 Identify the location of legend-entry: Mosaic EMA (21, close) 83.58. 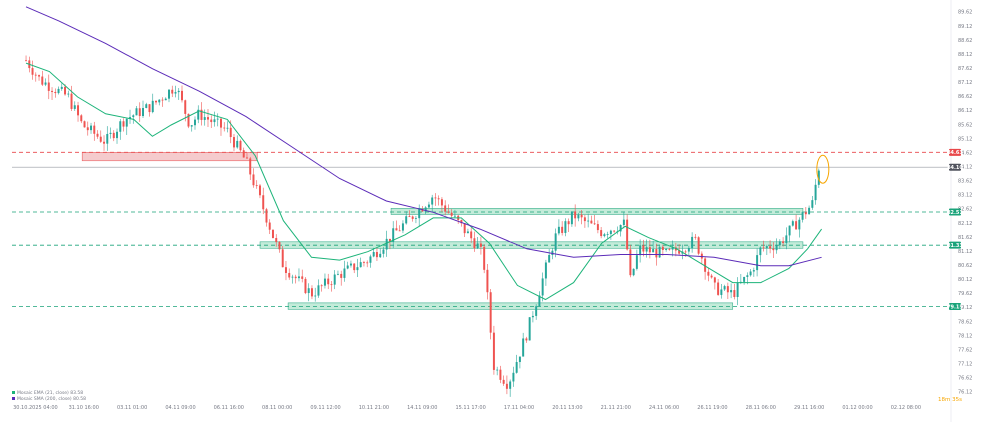
(50, 393).